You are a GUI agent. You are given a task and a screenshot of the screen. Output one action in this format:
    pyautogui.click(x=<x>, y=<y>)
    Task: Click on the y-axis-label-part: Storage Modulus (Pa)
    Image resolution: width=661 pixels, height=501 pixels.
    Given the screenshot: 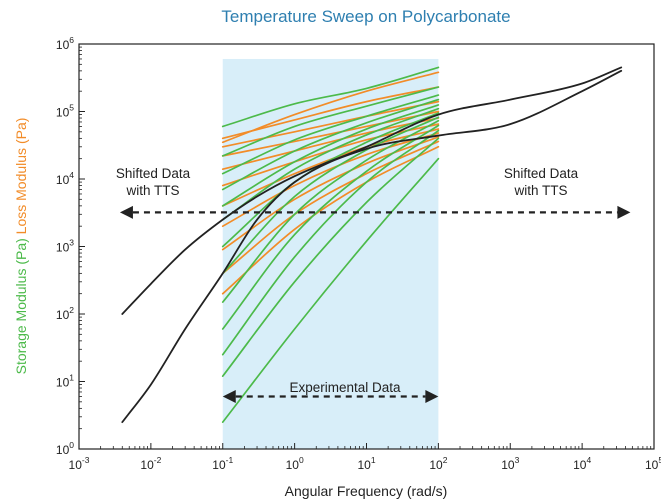 What is the action you would take?
    pyautogui.click(x=21, y=306)
    